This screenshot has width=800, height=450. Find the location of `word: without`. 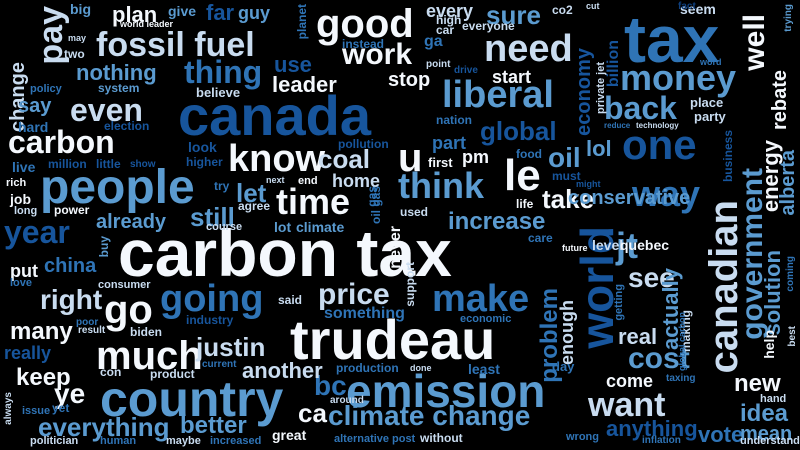

word: without is located at coordinates (441, 438).